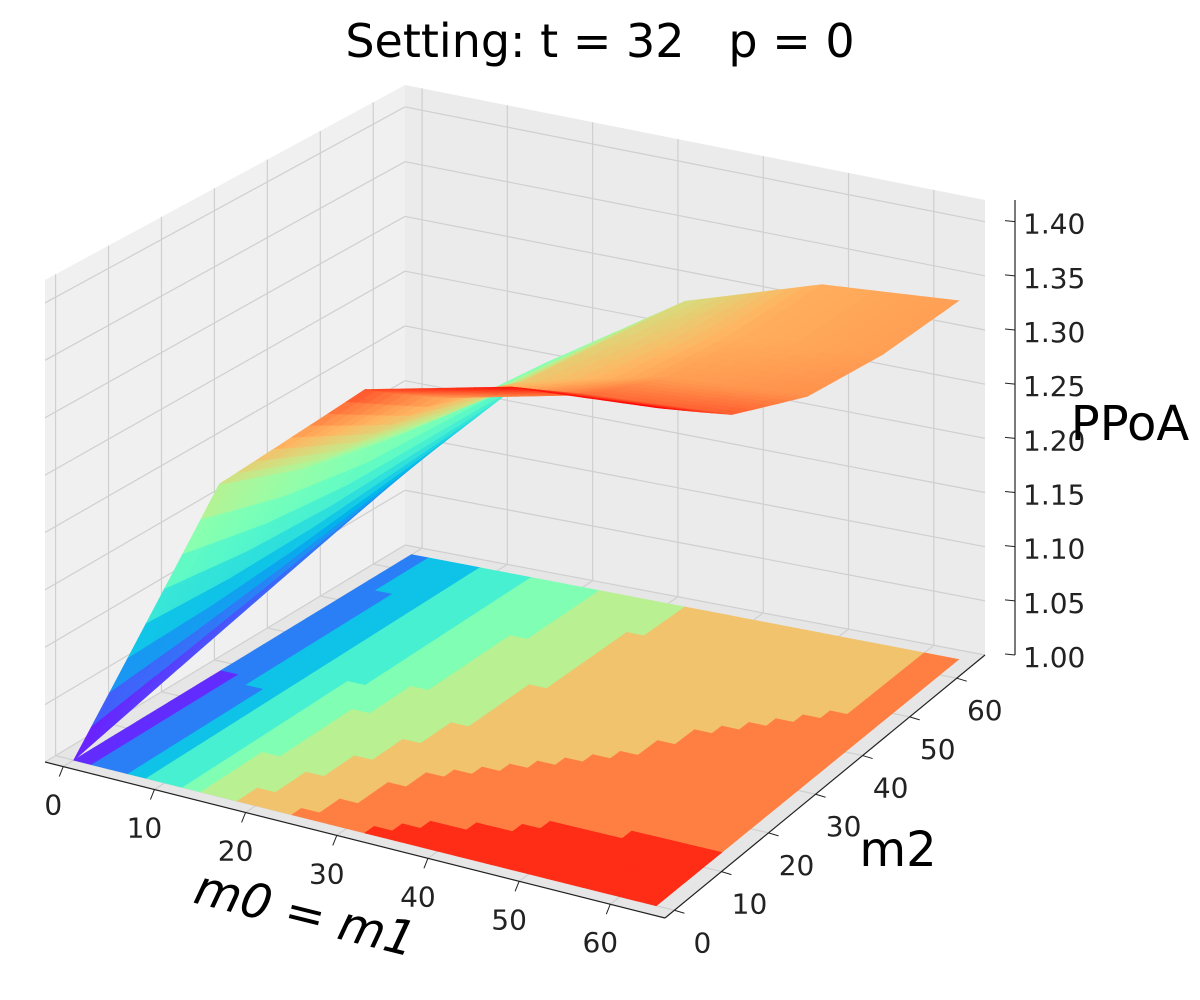 This screenshot has width=1200, height=1000. Describe the element at coordinates (1054, 549) in the screenshot. I see `z-tick-label: 1.10` at that location.